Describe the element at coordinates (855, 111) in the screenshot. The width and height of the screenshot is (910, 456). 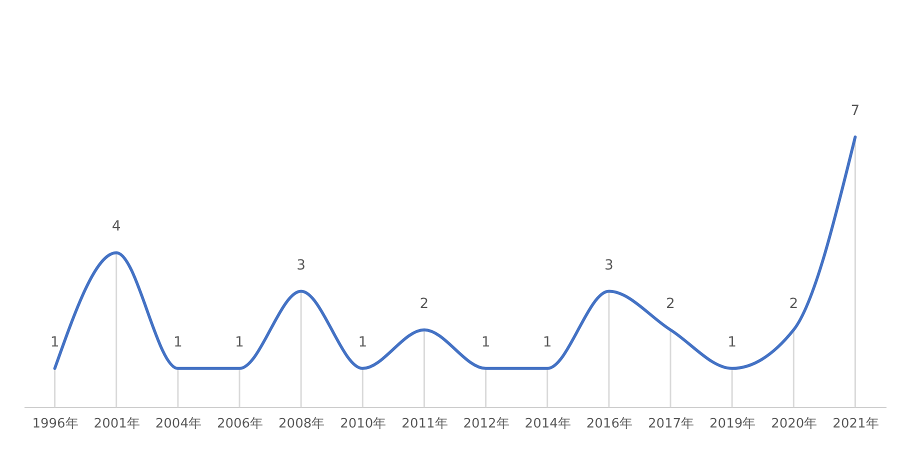
I see `data-label: 7` at that location.